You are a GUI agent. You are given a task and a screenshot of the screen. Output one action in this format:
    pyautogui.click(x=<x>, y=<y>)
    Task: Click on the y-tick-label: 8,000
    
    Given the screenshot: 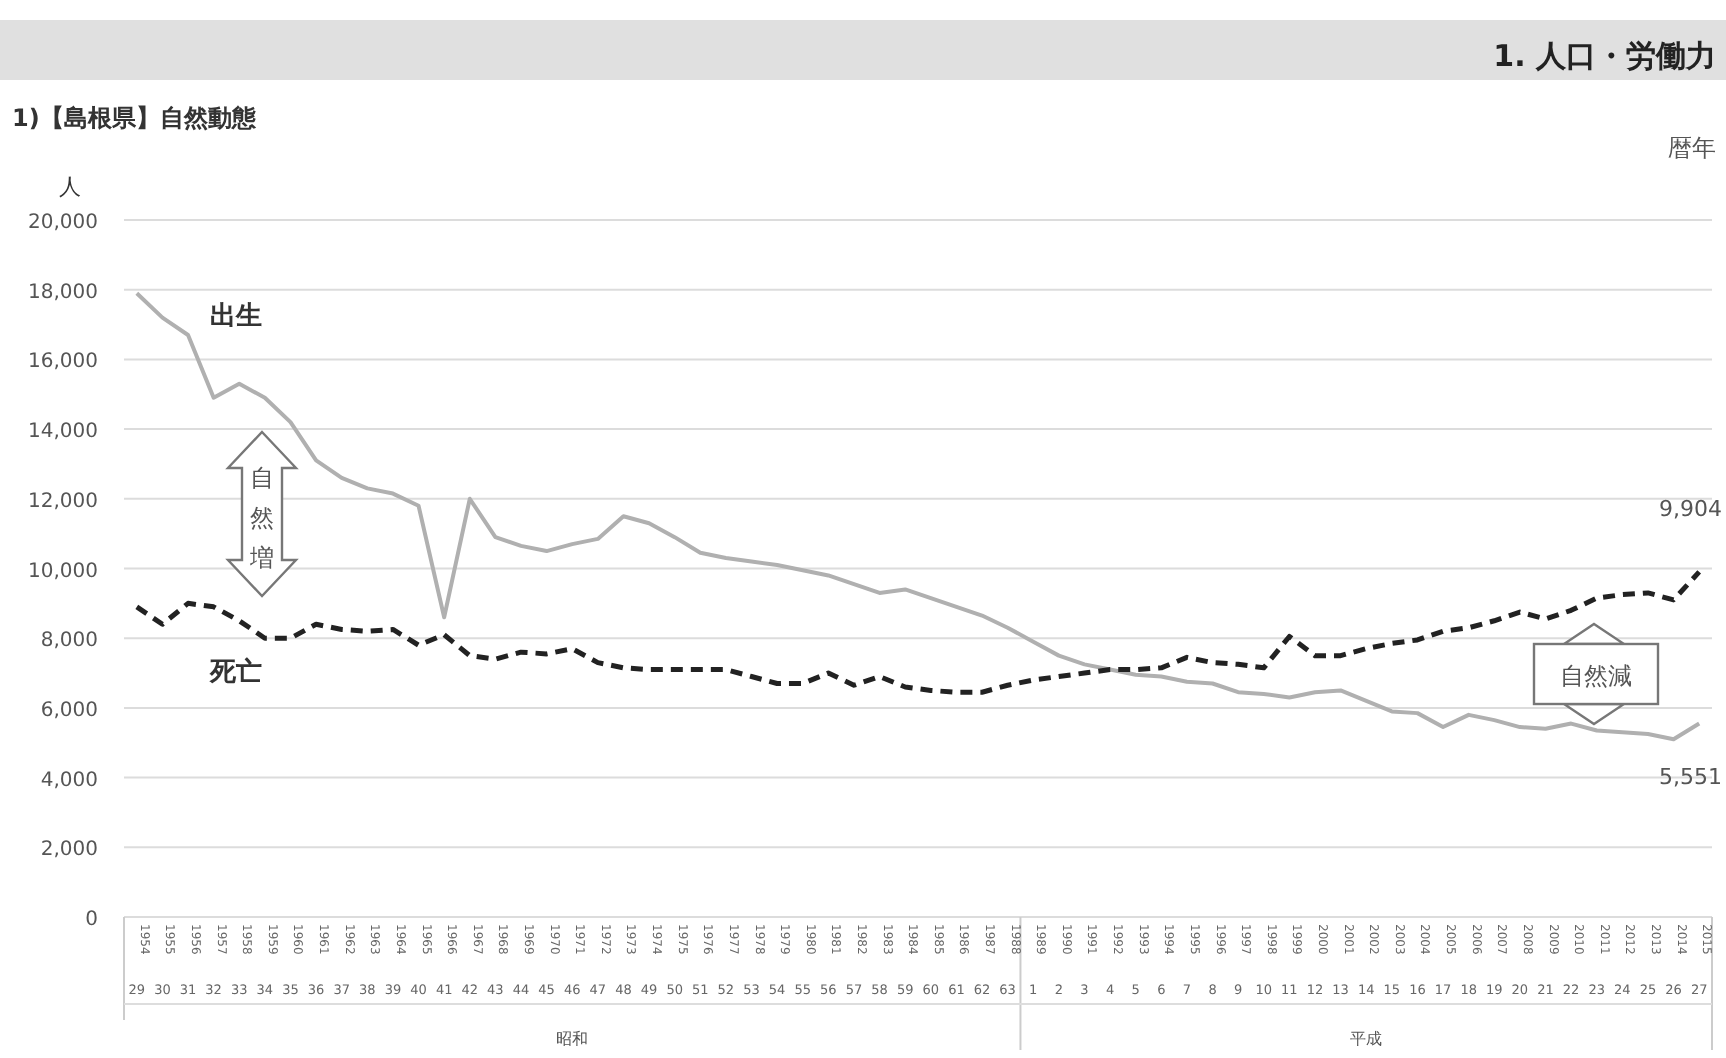 What is the action you would take?
    pyautogui.click(x=69, y=641)
    